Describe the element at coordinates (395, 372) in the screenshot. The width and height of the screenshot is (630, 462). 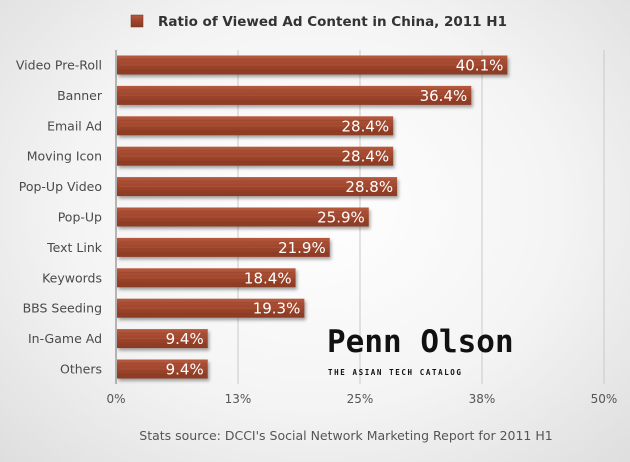
I see `logo-tagline: THE ASIAN TECH CATALOG` at that location.